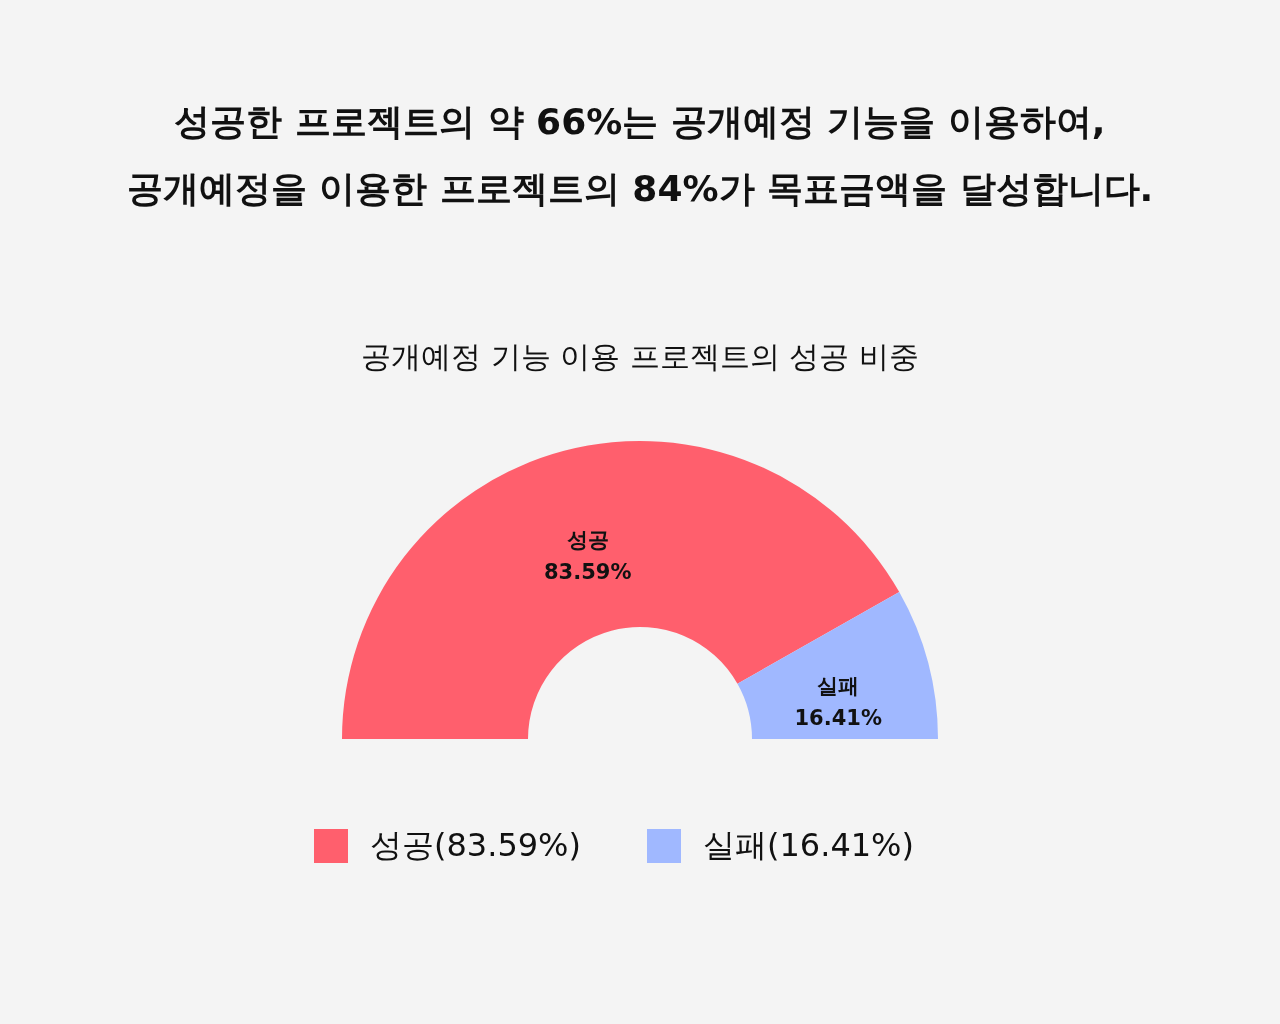  Describe the element at coordinates (475, 845) in the screenshot. I see `legend-label: 성공(83.59%)` at that location.